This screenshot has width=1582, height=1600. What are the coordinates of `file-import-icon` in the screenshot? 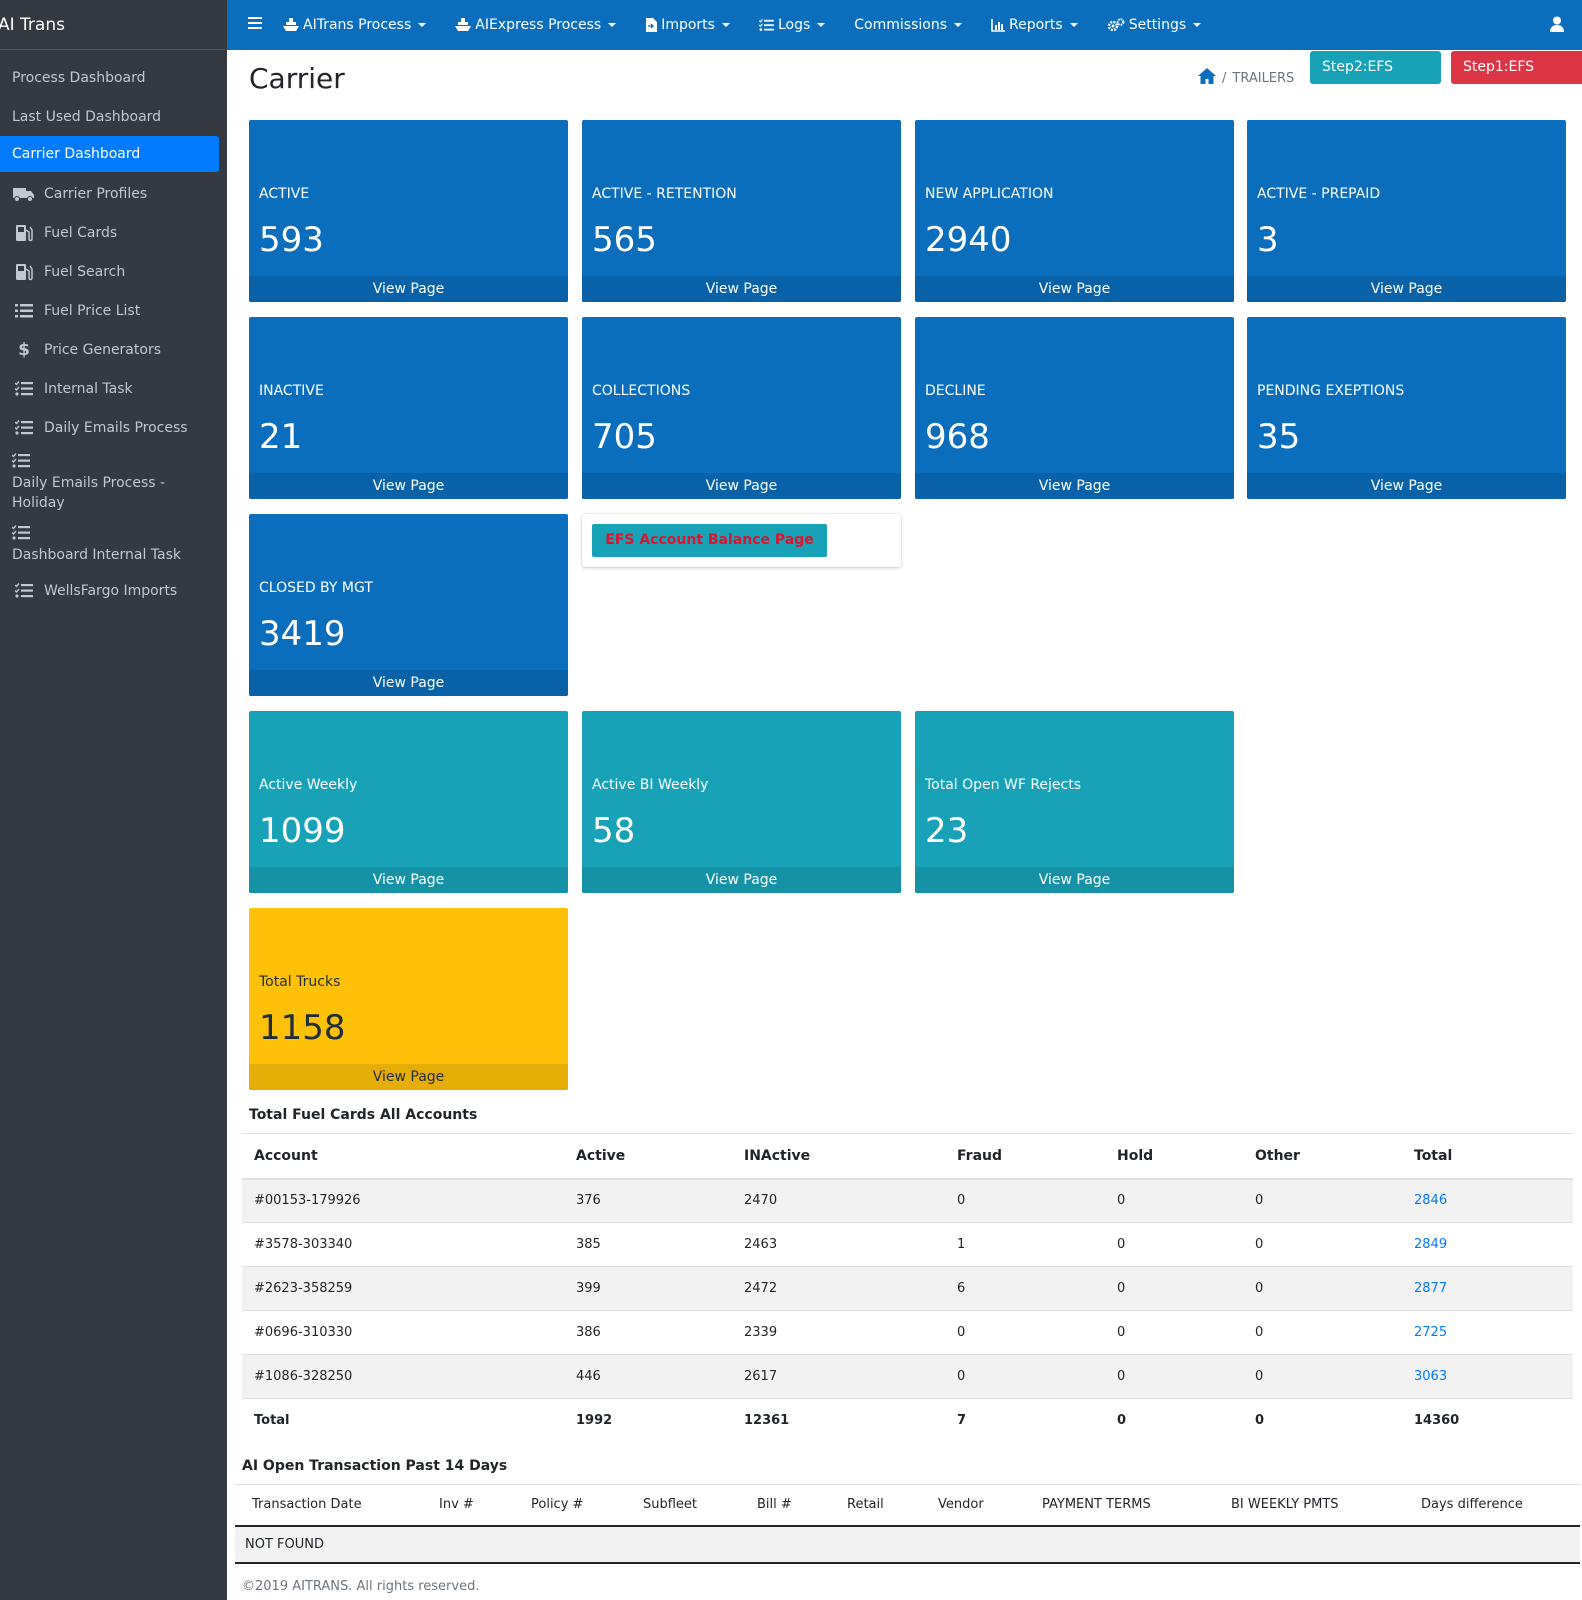 It's located at (651, 25).